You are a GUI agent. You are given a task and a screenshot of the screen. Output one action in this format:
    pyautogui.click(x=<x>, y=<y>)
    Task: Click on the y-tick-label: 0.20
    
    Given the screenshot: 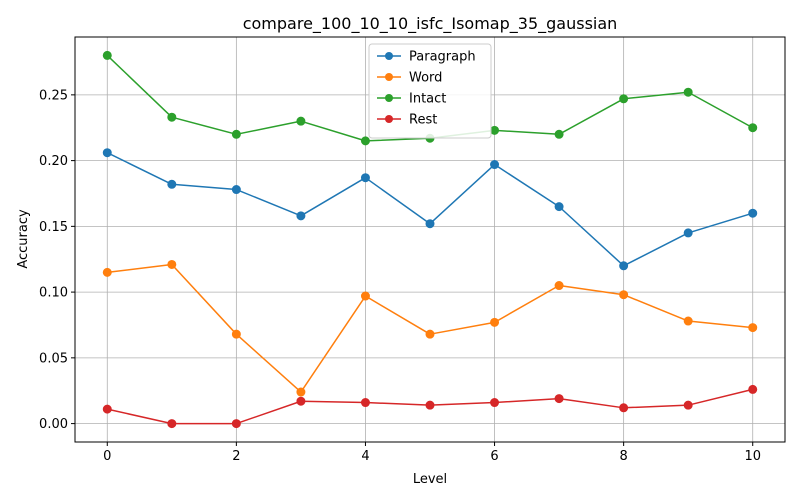 What is the action you would take?
    pyautogui.click(x=53, y=161)
    